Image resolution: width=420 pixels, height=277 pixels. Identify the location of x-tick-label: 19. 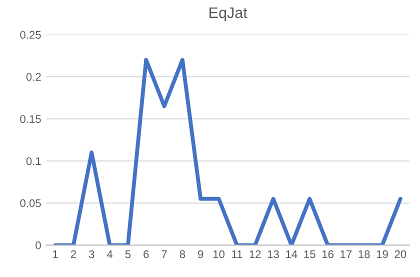
(382, 254).